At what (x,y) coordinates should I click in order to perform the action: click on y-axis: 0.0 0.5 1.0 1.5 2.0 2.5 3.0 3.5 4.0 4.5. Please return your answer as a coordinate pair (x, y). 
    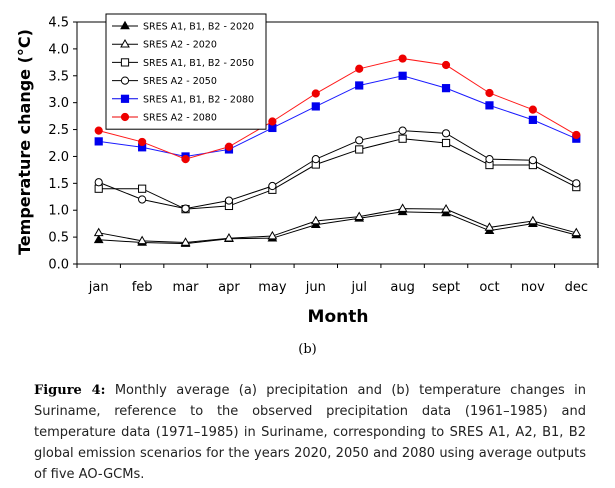
    Looking at the image, I should click on (62, 144).